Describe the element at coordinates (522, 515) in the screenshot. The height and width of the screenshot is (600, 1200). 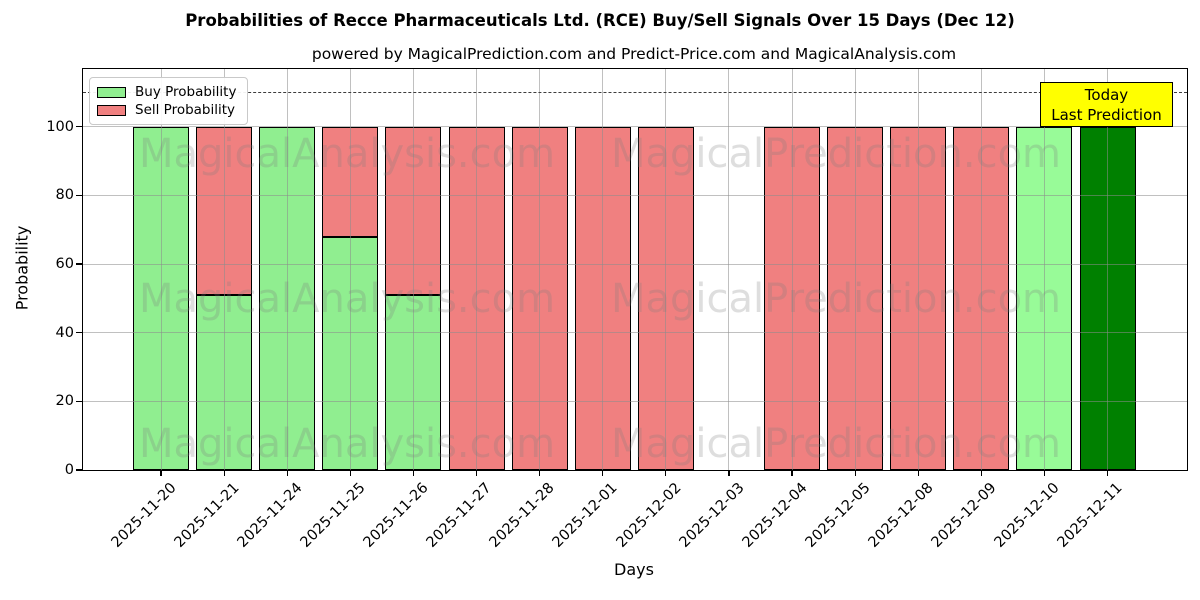
I see `x-tick-label: 2025-11-28` at that location.